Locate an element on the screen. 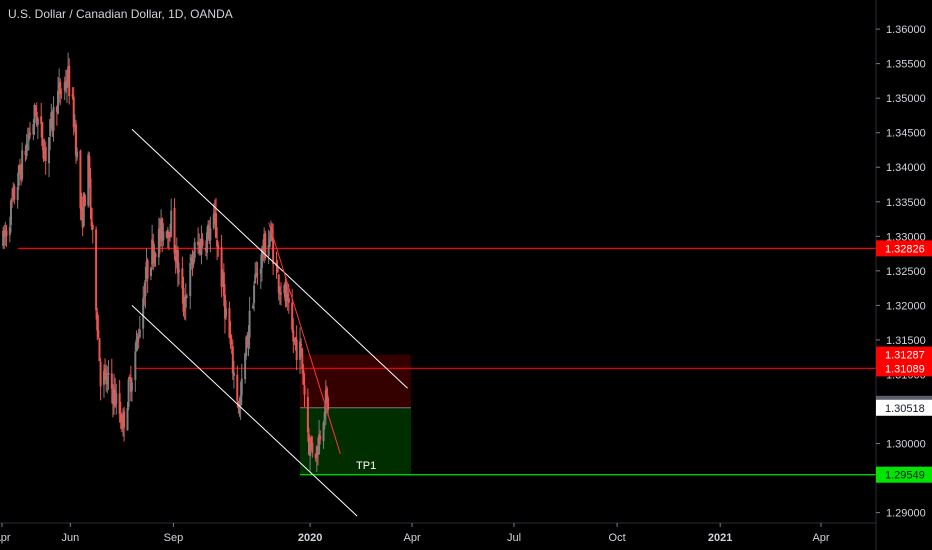 The height and width of the screenshot is (550, 932). time-axis: Apr Jun Sep 2020 Apr Jul Oct 2021 Apr is located at coordinates (415, 533).